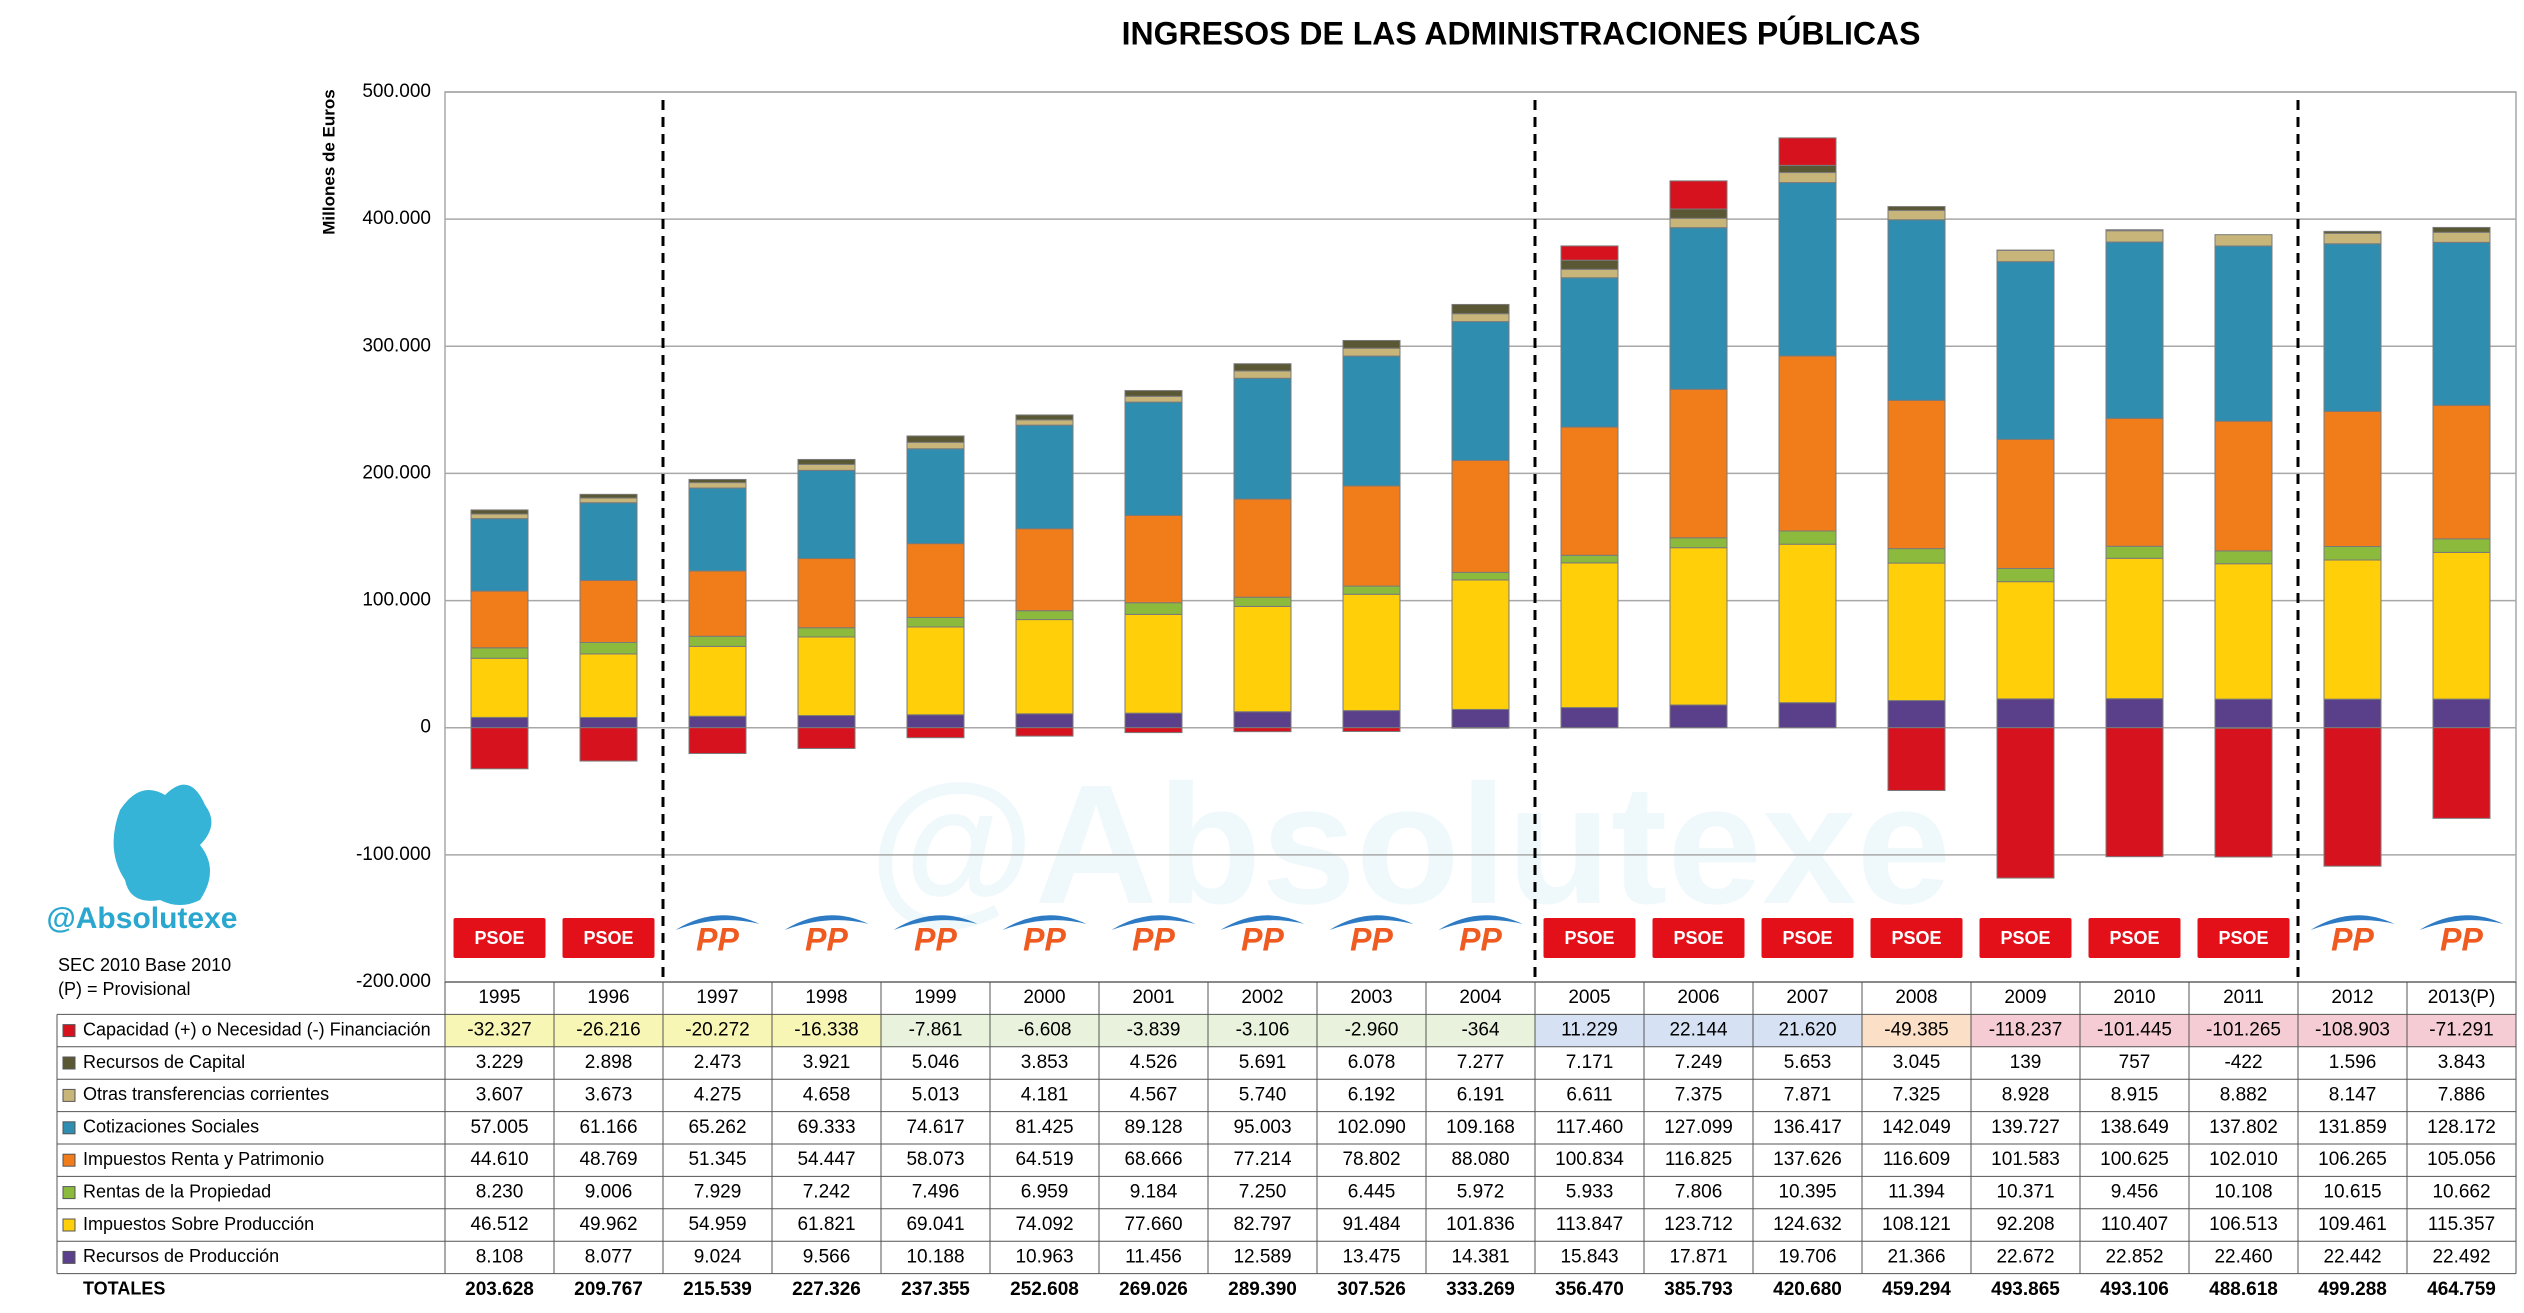 The height and width of the screenshot is (1313, 2524). I want to click on total-cell: 493.106, so click(2134, 1289).